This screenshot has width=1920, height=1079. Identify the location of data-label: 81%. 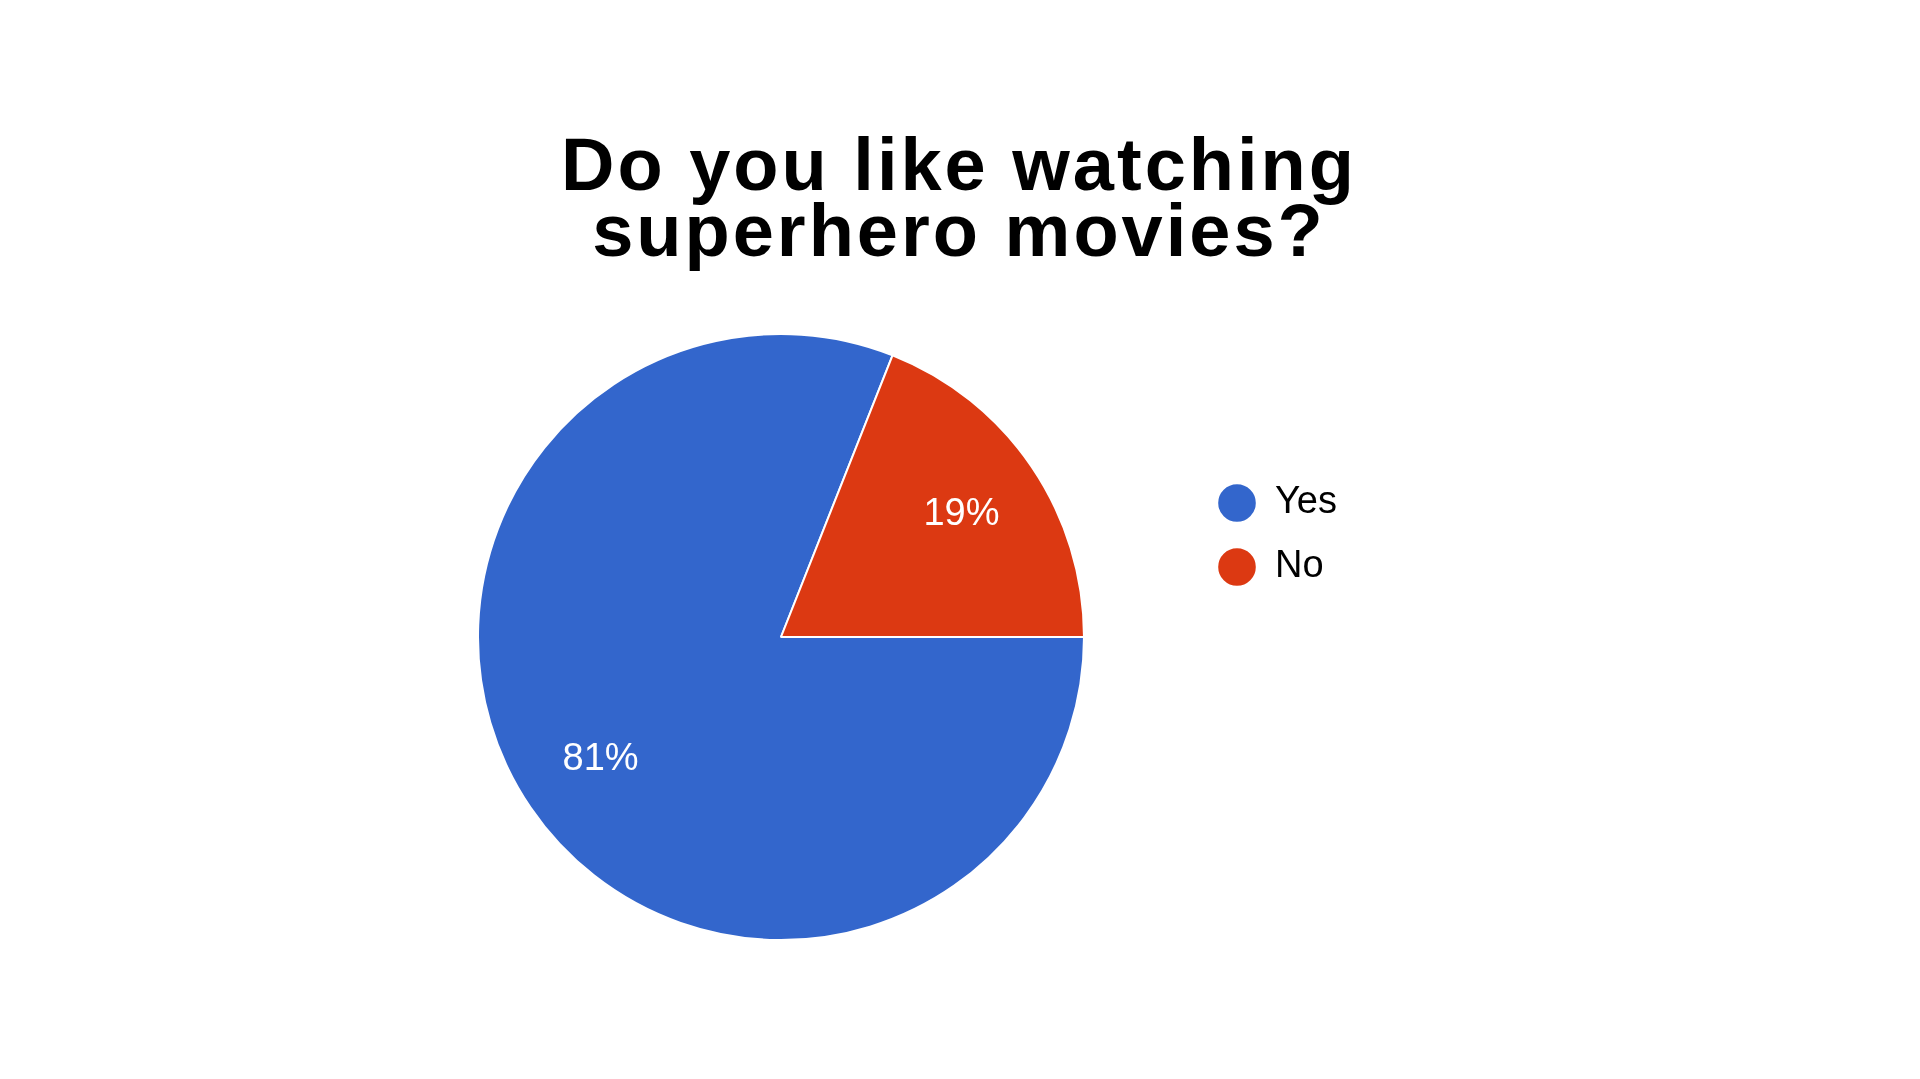
(600, 757).